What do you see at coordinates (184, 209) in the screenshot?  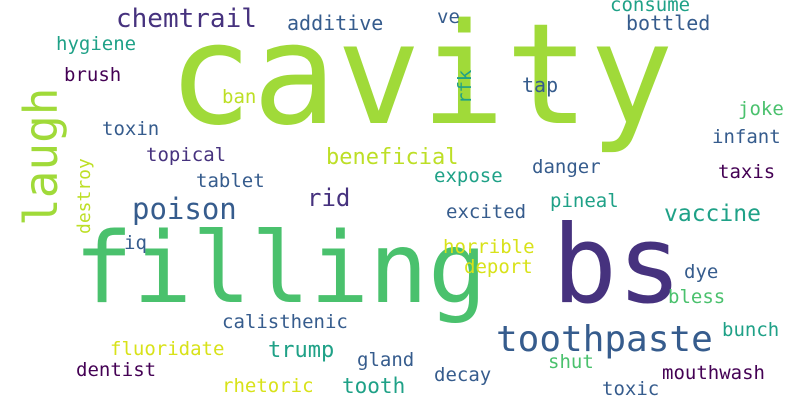 I see `word-poison: poison` at bounding box center [184, 209].